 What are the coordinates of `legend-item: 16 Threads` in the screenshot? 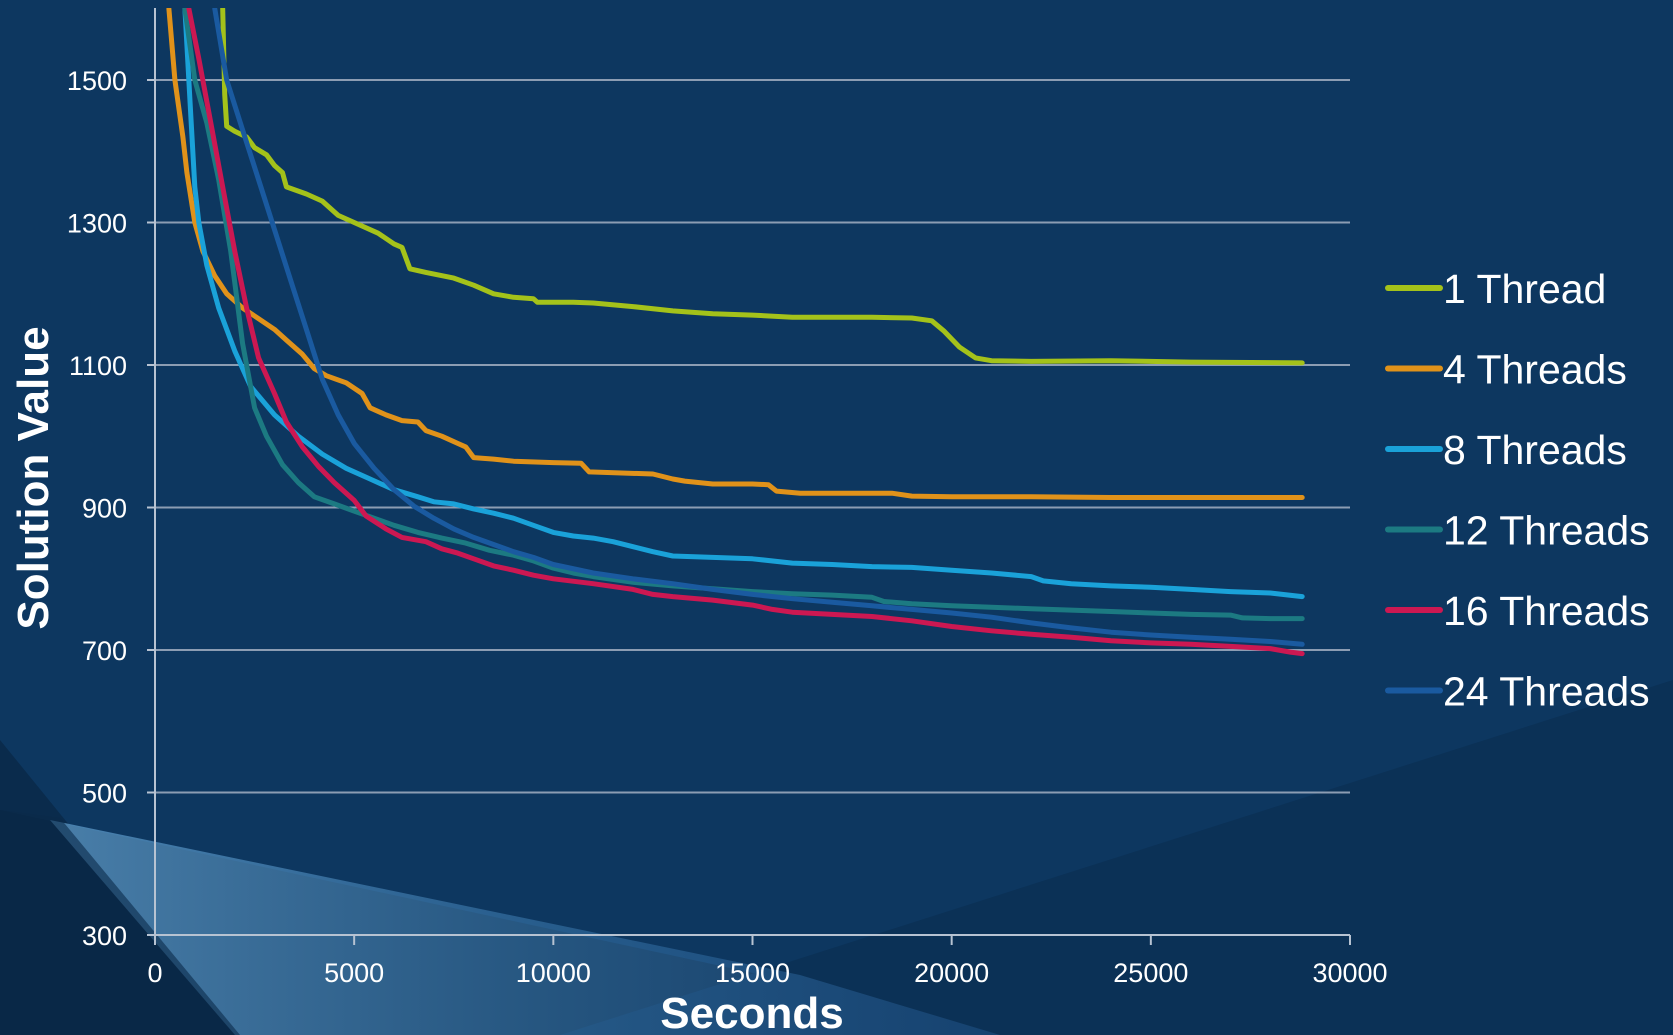 It's located at (1517, 611).